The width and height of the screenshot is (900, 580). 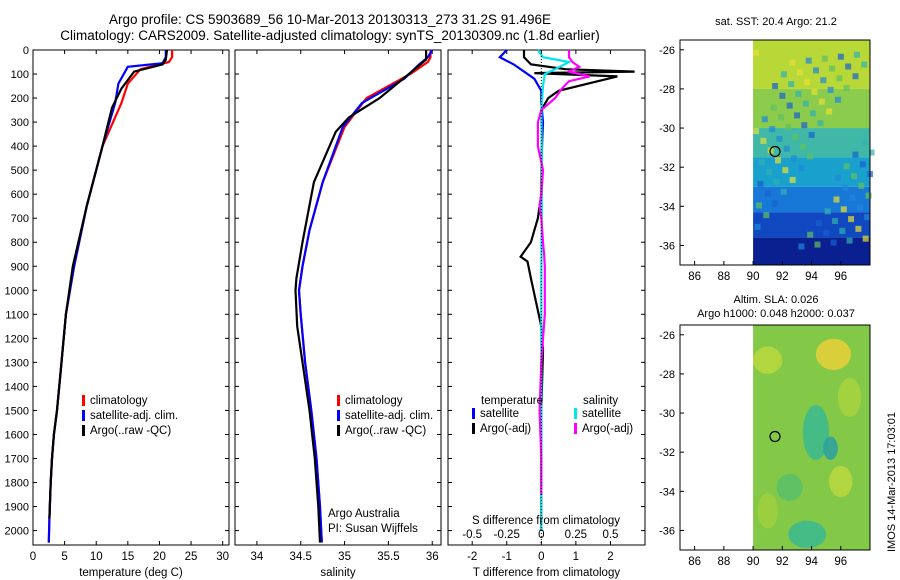 I want to click on x-tick-label: 0, so click(x=541, y=557).